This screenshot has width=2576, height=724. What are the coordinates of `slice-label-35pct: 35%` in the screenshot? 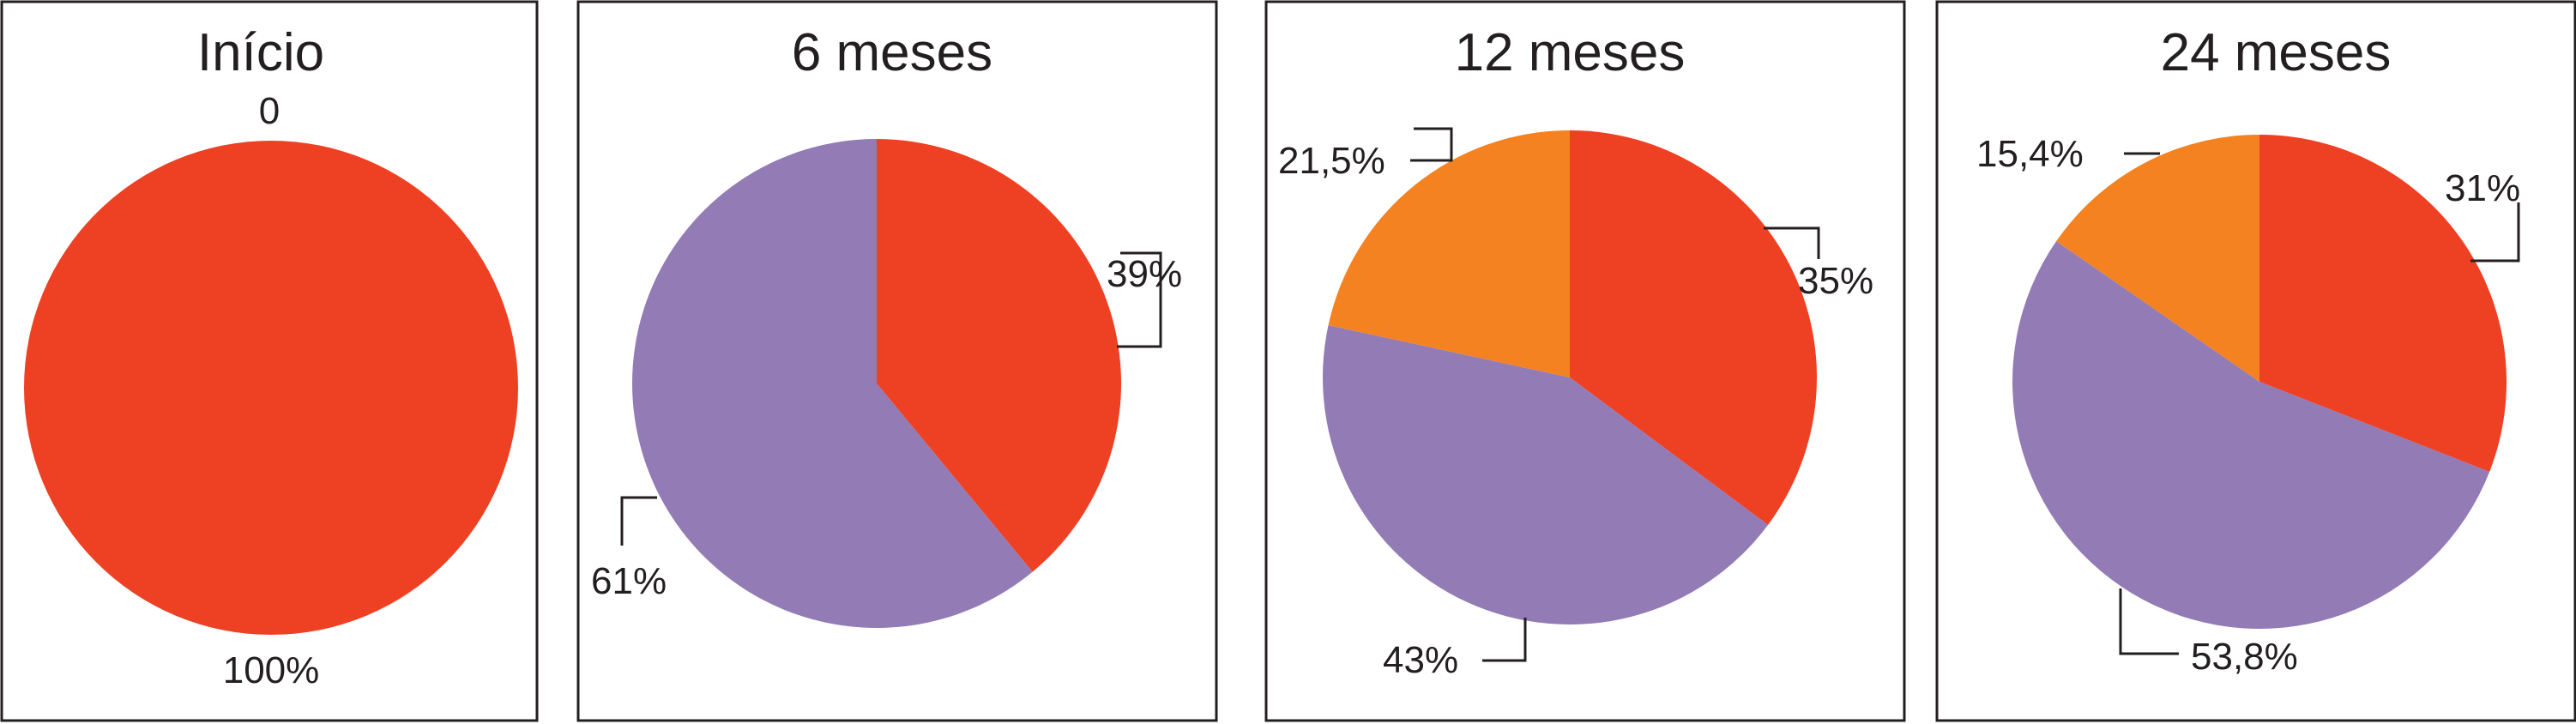 It's located at (1835, 281).